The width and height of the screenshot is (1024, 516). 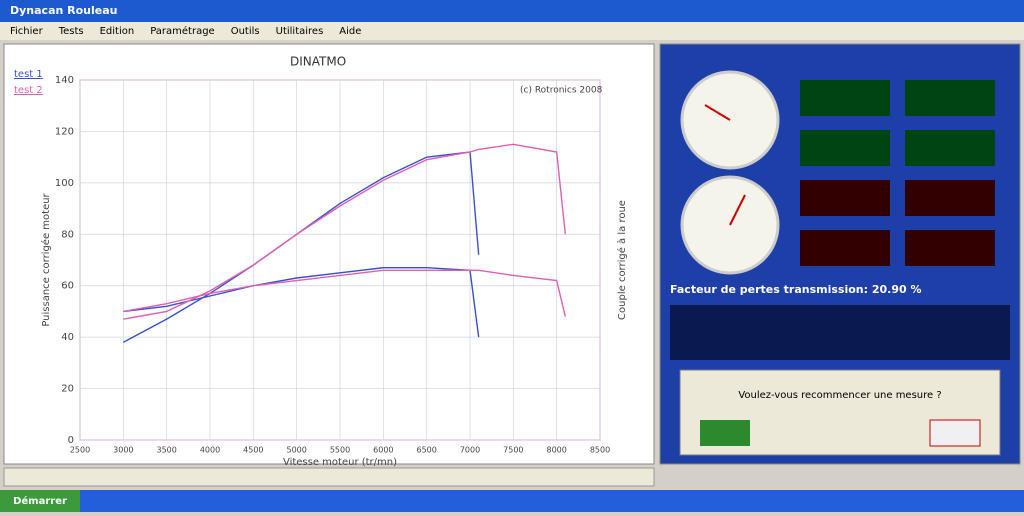 I want to click on x-tick-label: 7000, so click(x=470, y=450).